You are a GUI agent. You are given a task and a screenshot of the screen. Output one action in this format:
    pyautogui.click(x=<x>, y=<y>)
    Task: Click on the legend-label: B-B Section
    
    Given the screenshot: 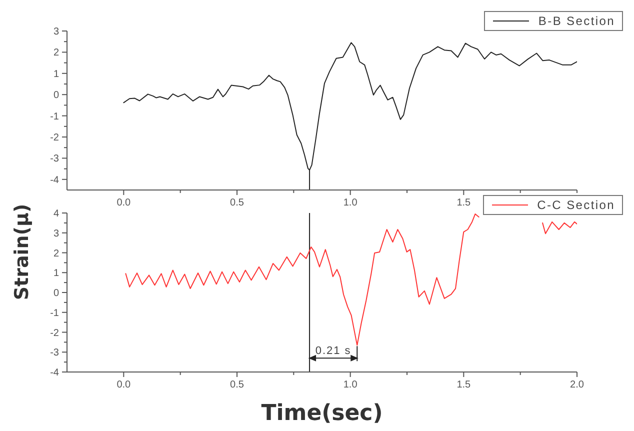 What is the action you would take?
    pyautogui.click(x=576, y=21)
    